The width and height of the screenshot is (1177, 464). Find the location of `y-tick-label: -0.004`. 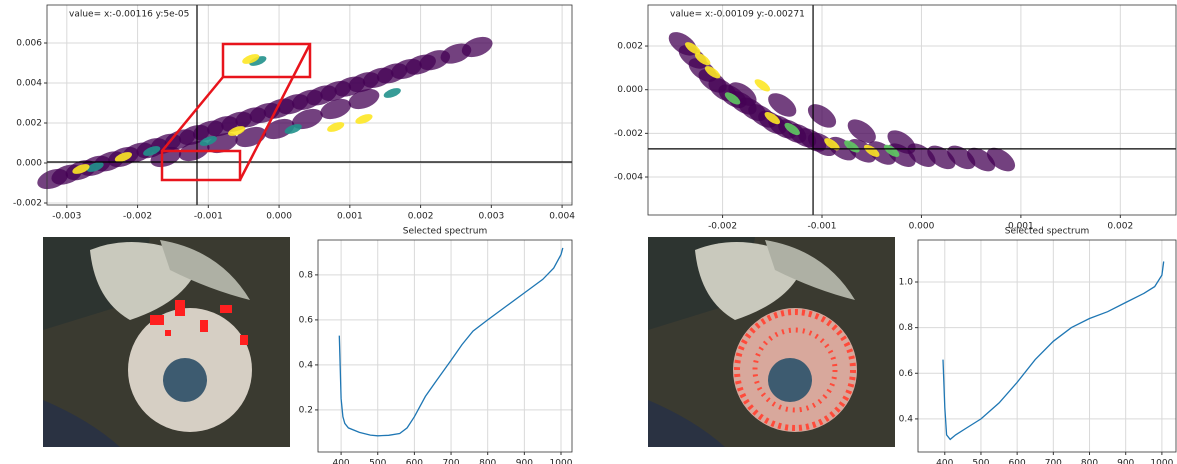

y-tick-label: -0.004 is located at coordinates (628, 178).